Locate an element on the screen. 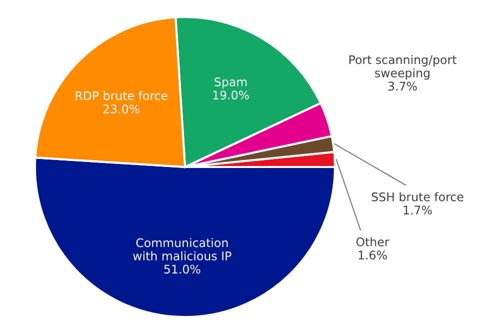 The image size is (500, 334). data-label: 3.7% is located at coordinates (402, 86).